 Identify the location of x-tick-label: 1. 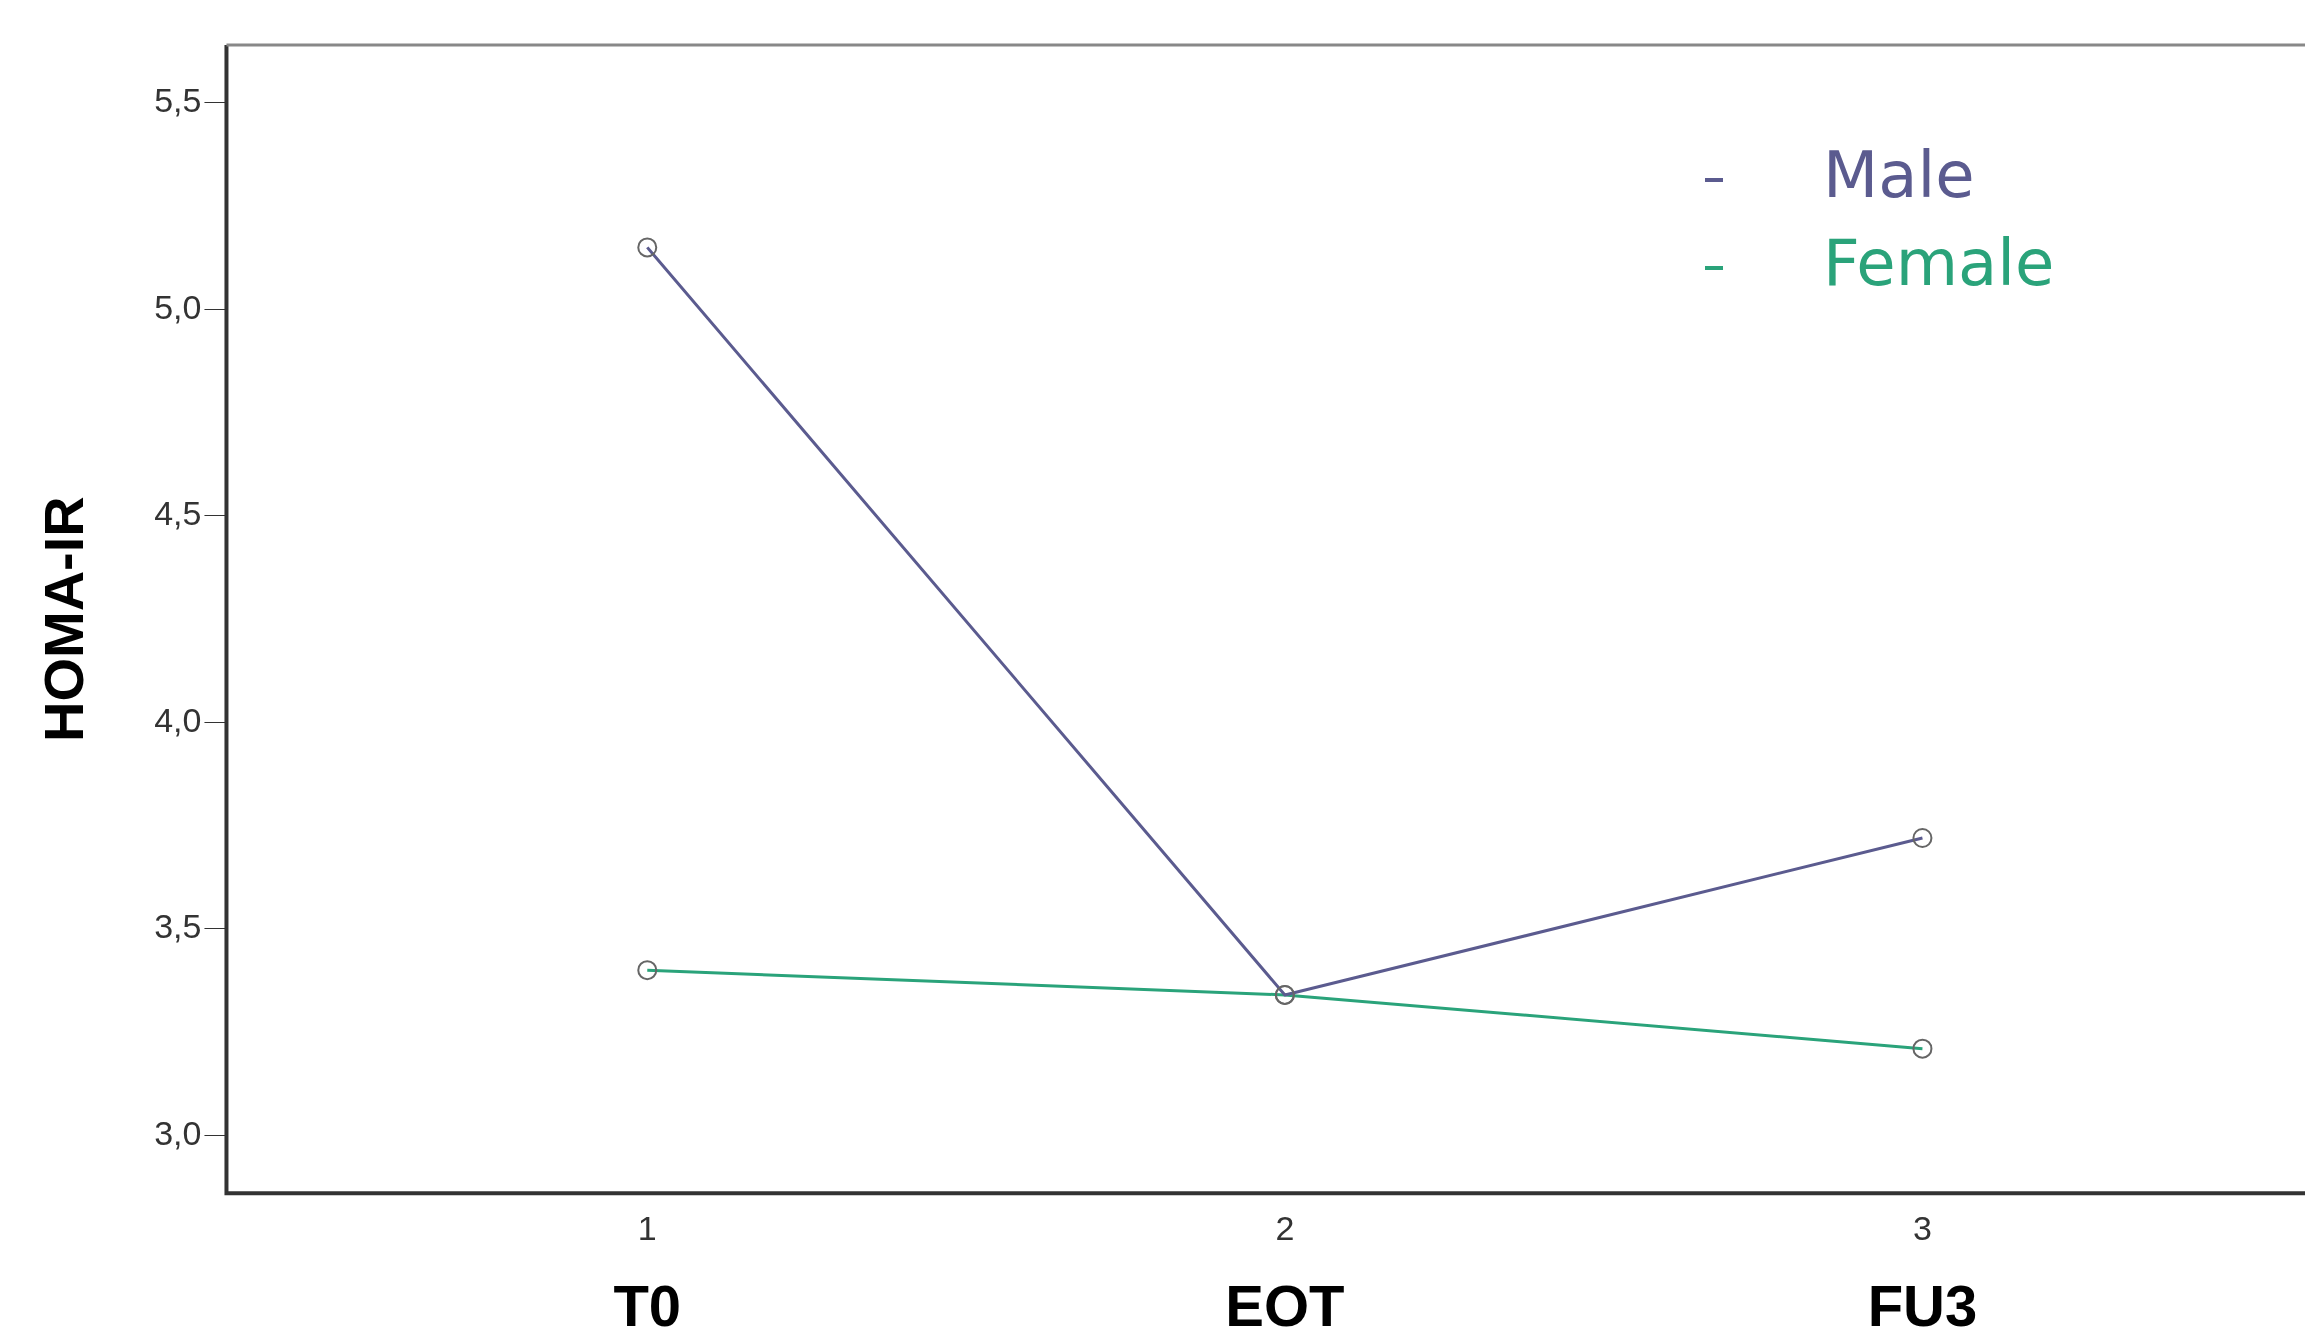
(647, 1227).